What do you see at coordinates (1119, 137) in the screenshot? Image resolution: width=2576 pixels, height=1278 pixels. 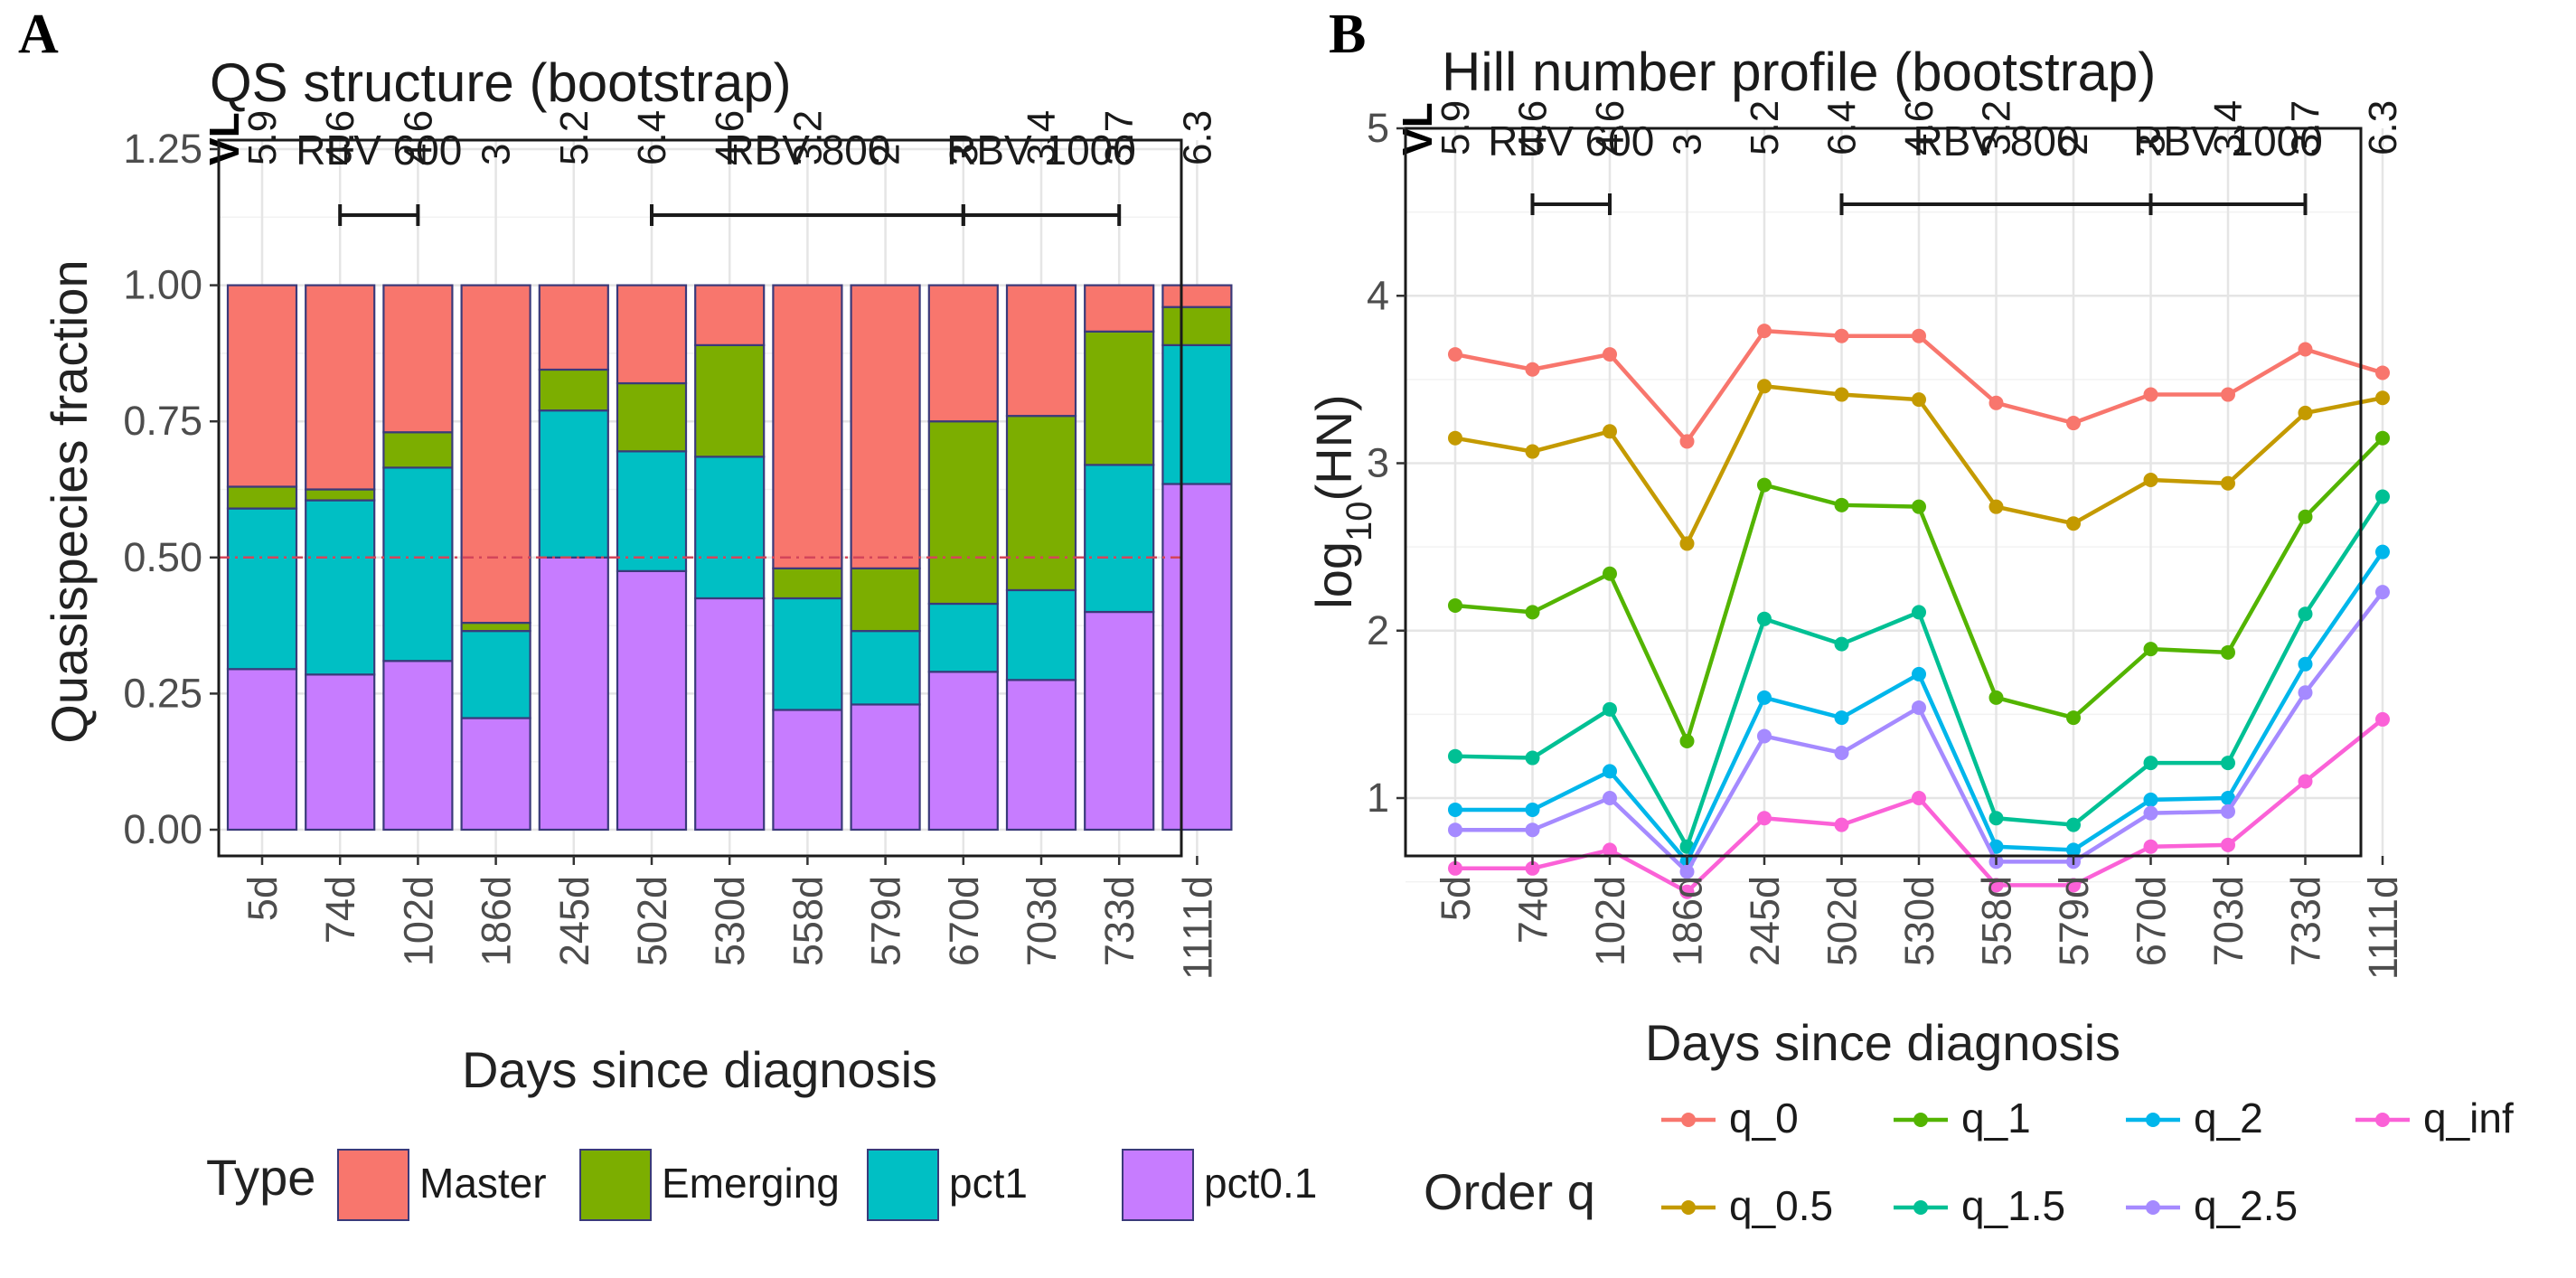 I see `panel-a-vl-label: 3.7` at bounding box center [1119, 137].